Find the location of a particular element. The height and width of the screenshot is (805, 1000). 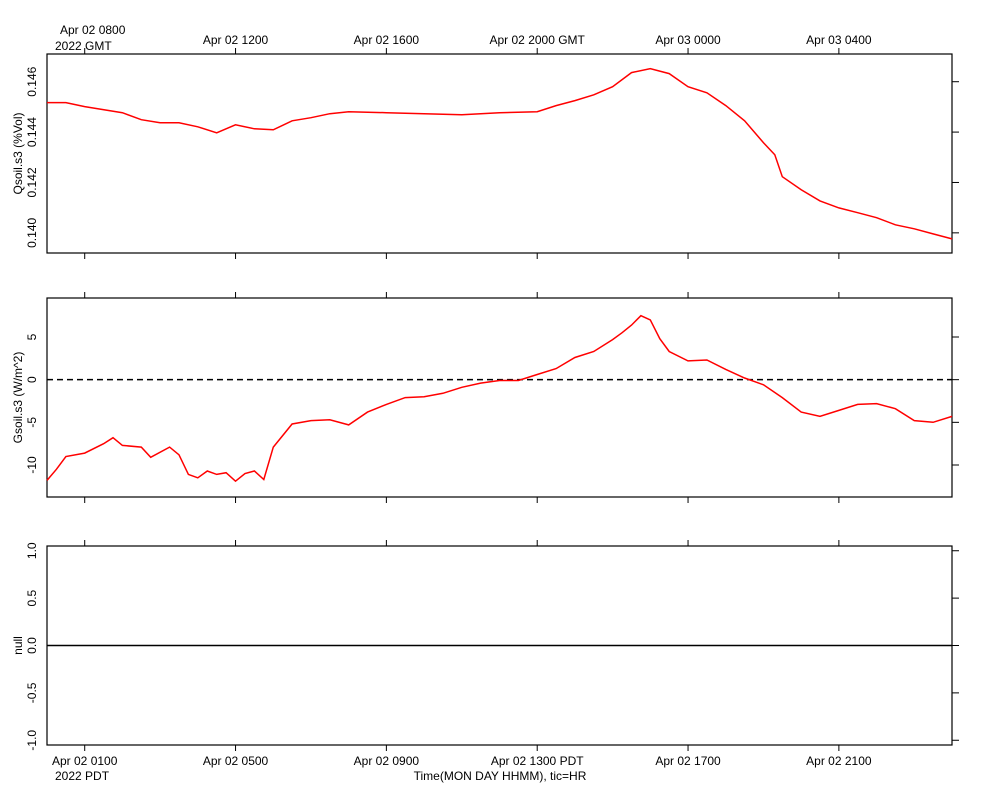

y-tick-label: 1.0 is located at coordinates (32, 550).